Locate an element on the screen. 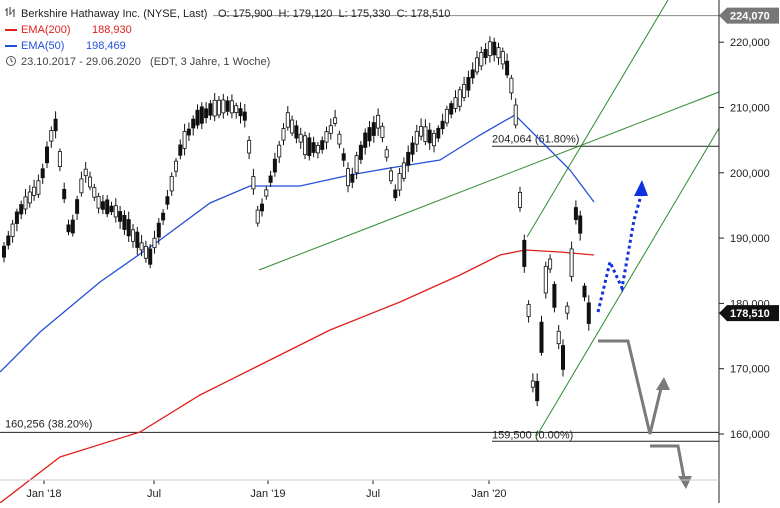 The image size is (780, 508). y-tick-label: 220,000 is located at coordinates (750, 43).